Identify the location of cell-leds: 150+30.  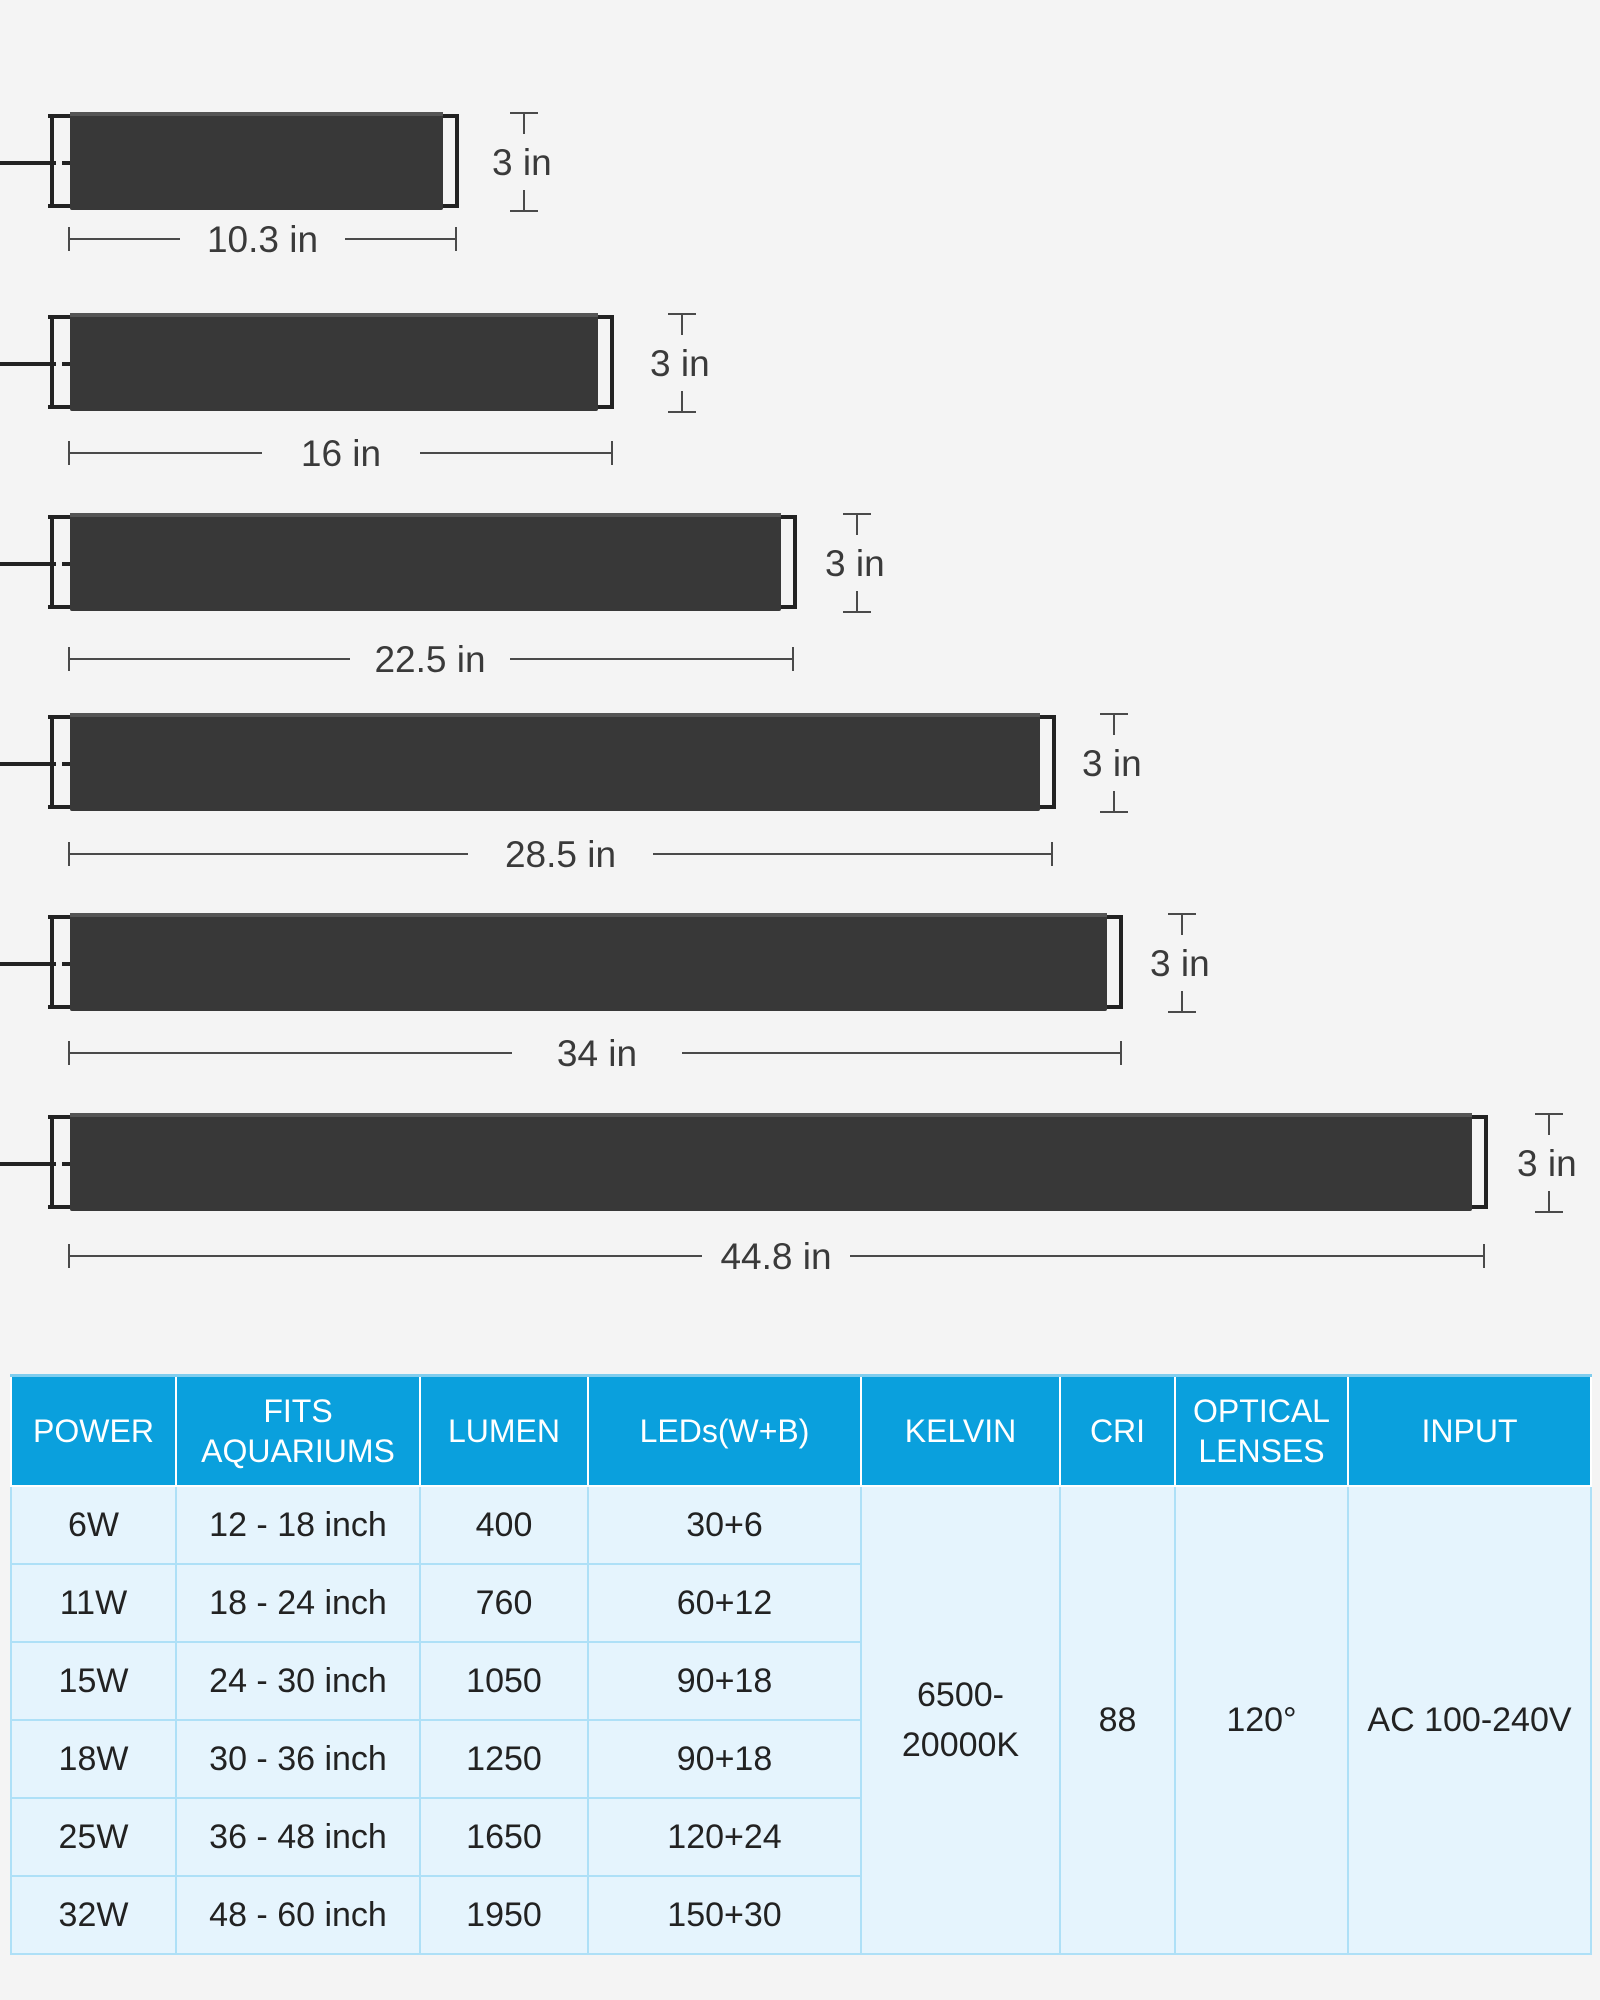
(724, 1915).